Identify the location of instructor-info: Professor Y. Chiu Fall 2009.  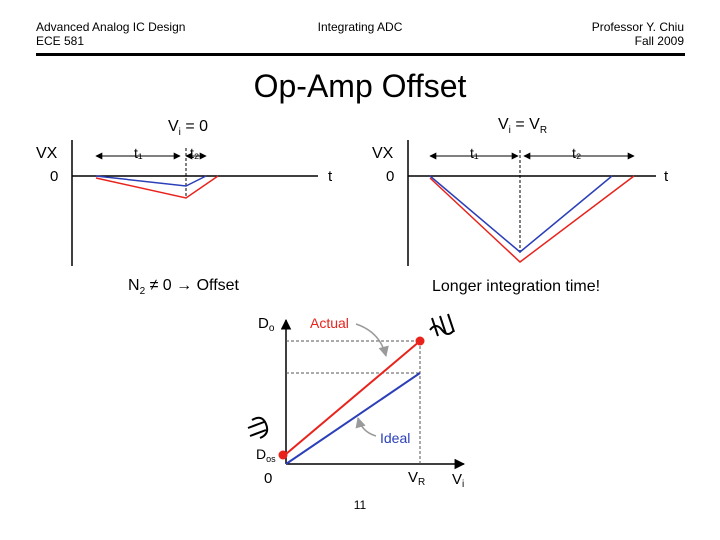
(638, 34).